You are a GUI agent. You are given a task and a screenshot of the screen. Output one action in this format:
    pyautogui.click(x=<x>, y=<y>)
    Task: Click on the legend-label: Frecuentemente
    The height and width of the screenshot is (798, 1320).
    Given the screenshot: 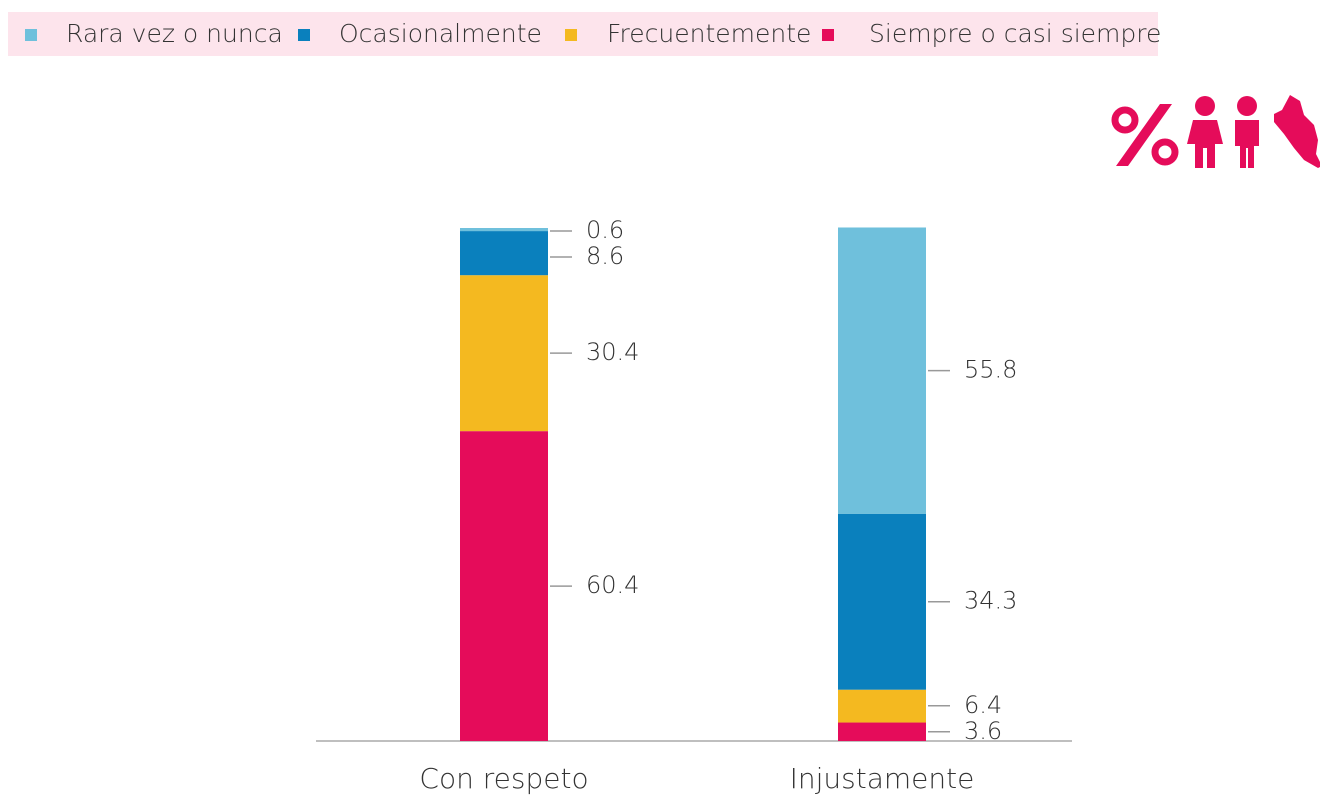 What is the action you would take?
    pyautogui.click(x=709, y=33)
    